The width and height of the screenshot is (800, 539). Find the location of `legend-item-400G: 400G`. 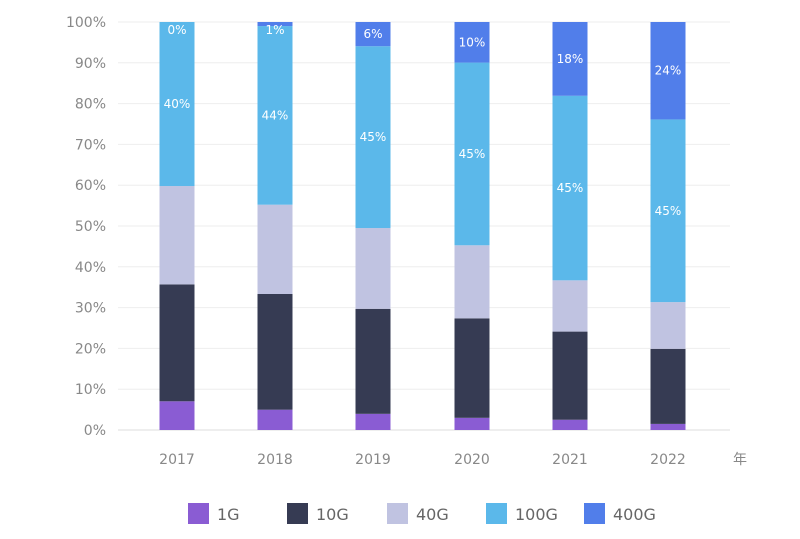

legend-item-400G: 400G is located at coordinates (620, 513).